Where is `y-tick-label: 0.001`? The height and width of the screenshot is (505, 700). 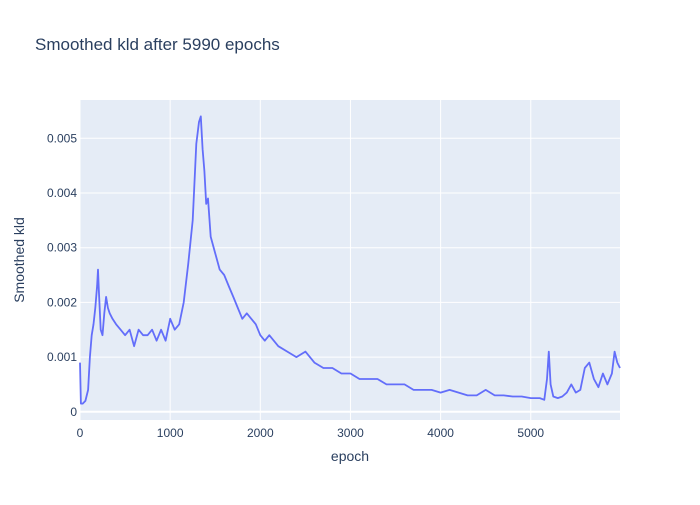
y-tick-label: 0.001 is located at coordinates (62, 357).